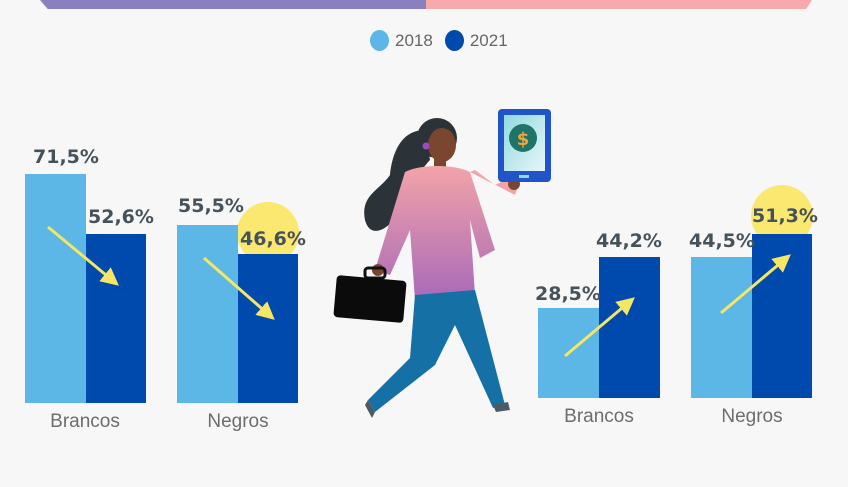  What do you see at coordinates (435, 233) in the screenshot?
I see `shirt` at bounding box center [435, 233].